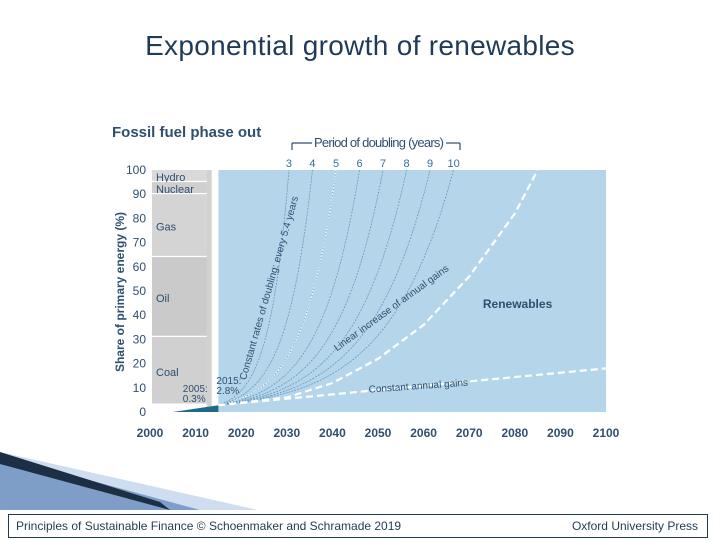 The height and width of the screenshot is (540, 720). What do you see at coordinates (140, 243) in the screenshot?
I see `y-tick-70: 70` at bounding box center [140, 243].